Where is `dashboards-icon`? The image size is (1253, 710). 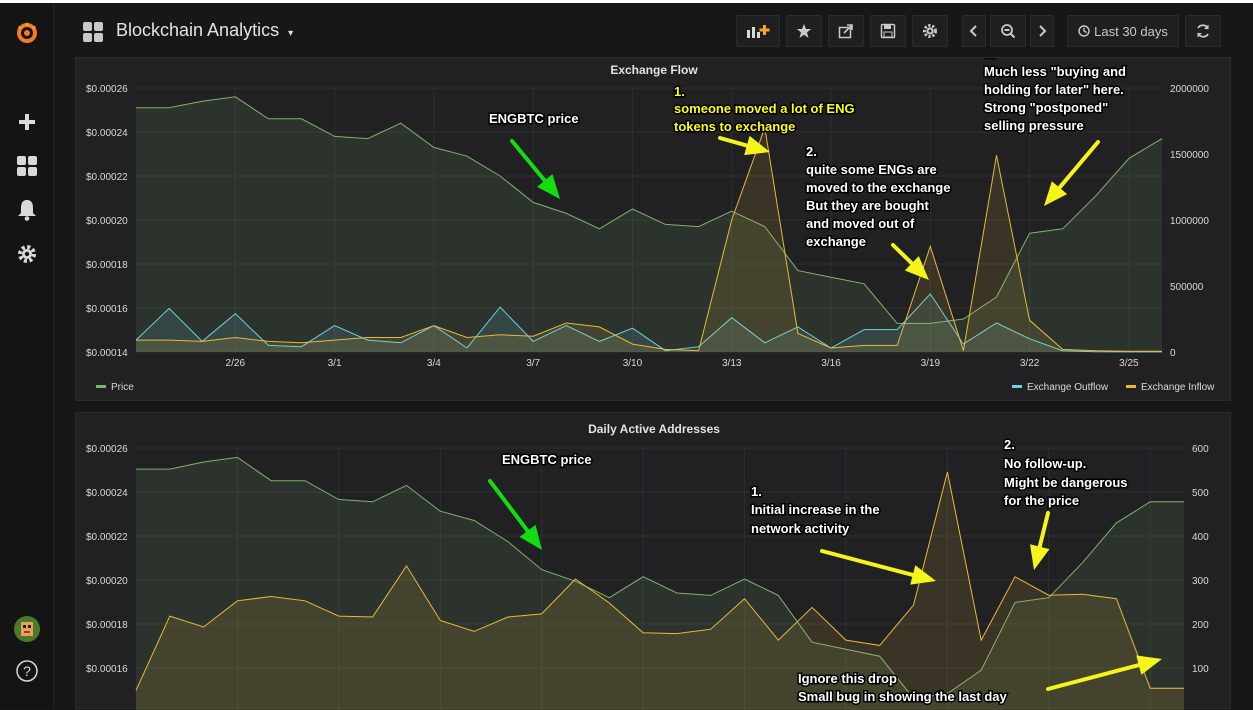 dashboards-icon is located at coordinates (27, 166).